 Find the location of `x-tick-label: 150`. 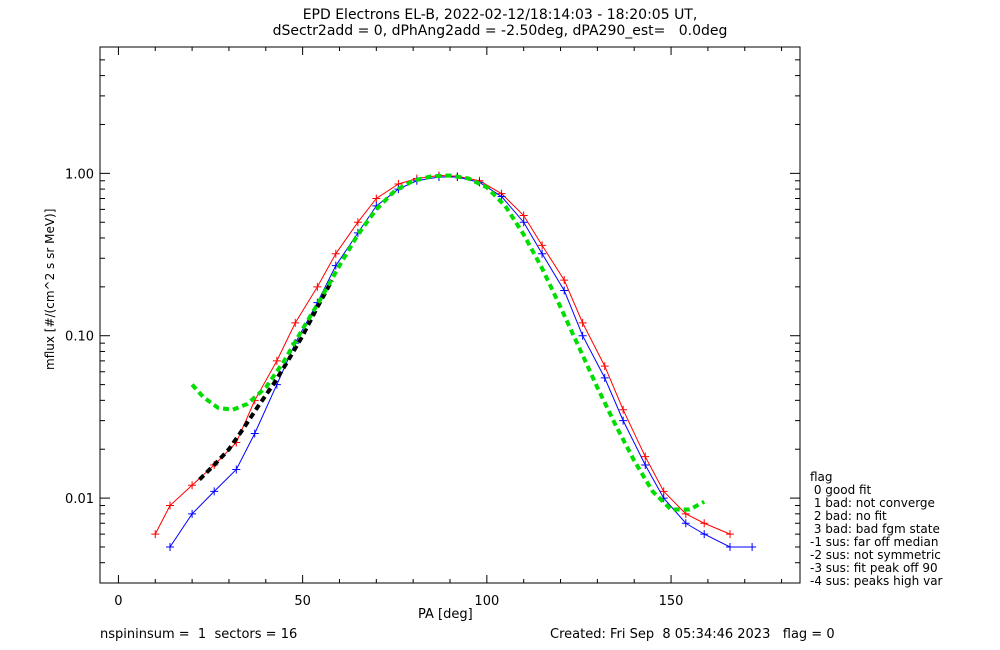

x-tick-label: 150 is located at coordinates (671, 601).